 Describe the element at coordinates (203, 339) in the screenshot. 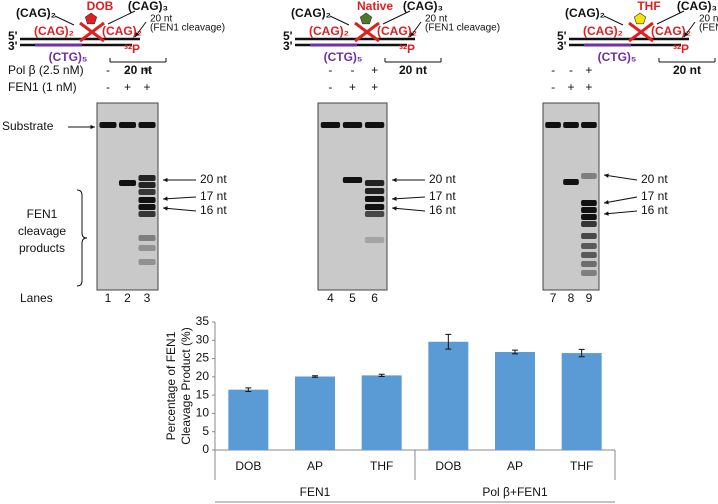

I see `y-tick-label: 30` at that location.